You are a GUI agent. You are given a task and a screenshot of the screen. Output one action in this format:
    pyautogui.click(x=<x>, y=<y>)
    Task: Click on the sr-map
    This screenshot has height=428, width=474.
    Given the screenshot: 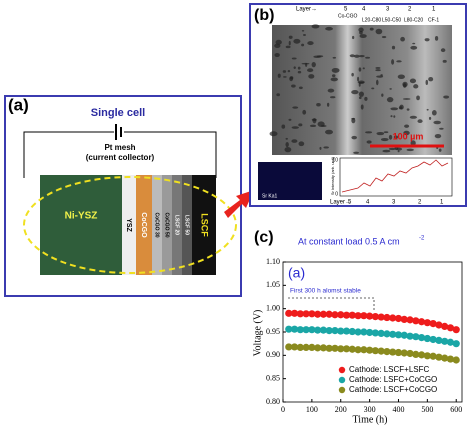 What is the action you would take?
    pyautogui.click(x=290, y=181)
    